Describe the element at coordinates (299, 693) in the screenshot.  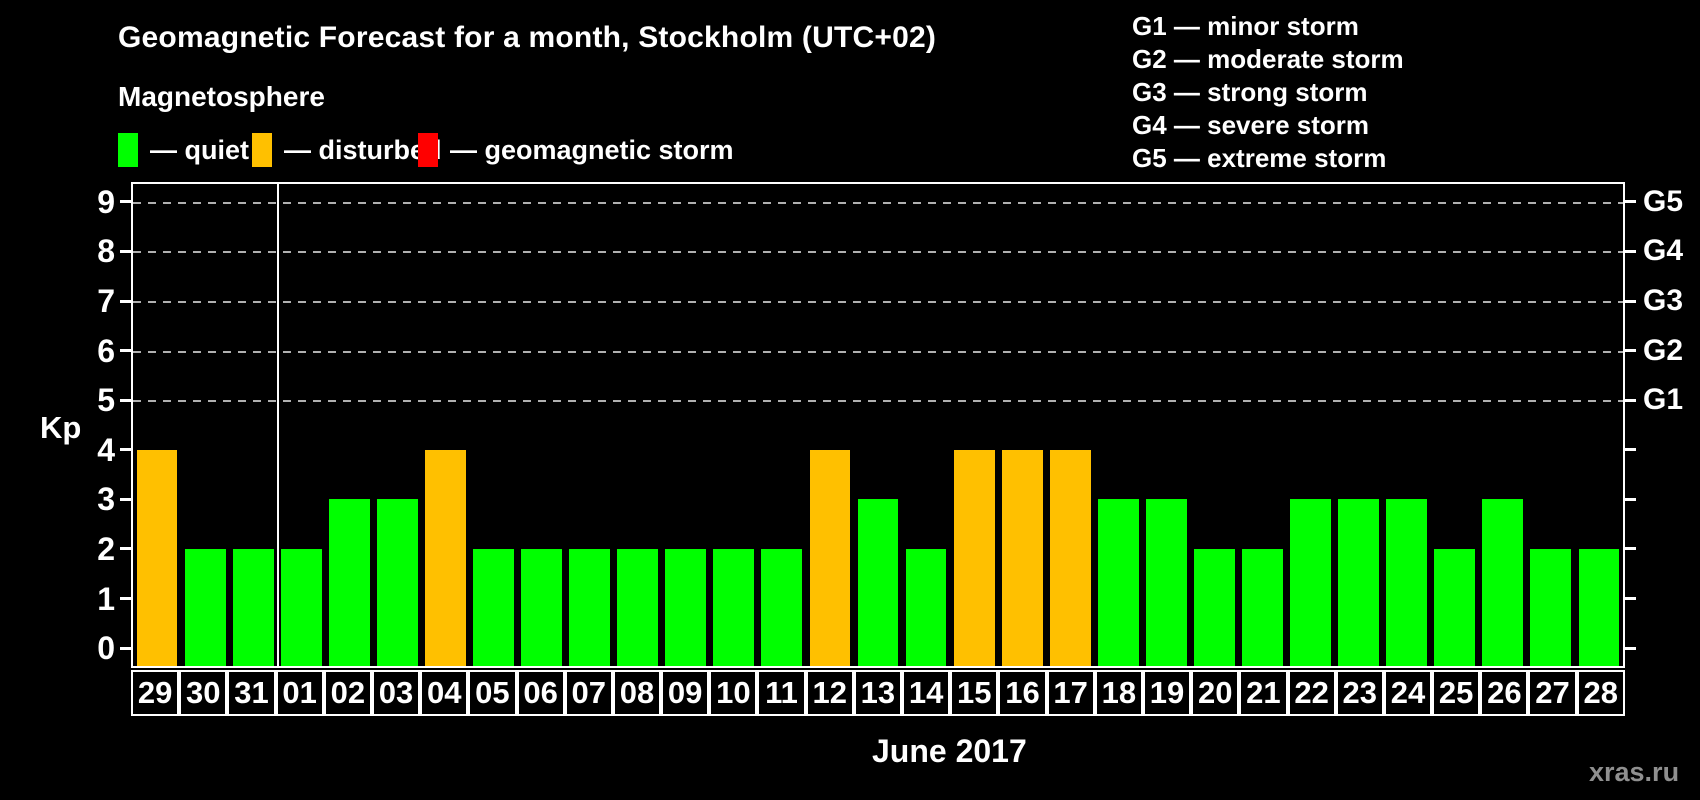
I see `day-label-cell: 01` at that location.